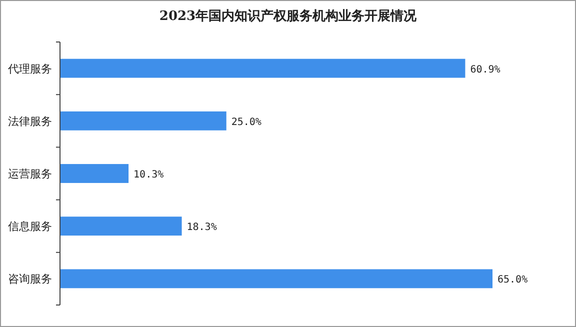 This screenshot has height=327, width=576. I want to click on data-label: 65.0%, so click(513, 280).